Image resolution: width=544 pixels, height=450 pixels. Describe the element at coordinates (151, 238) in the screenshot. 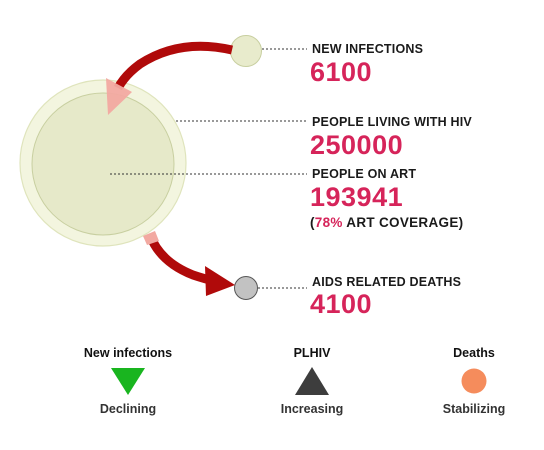

I see `outflow-arrow-base` at that location.